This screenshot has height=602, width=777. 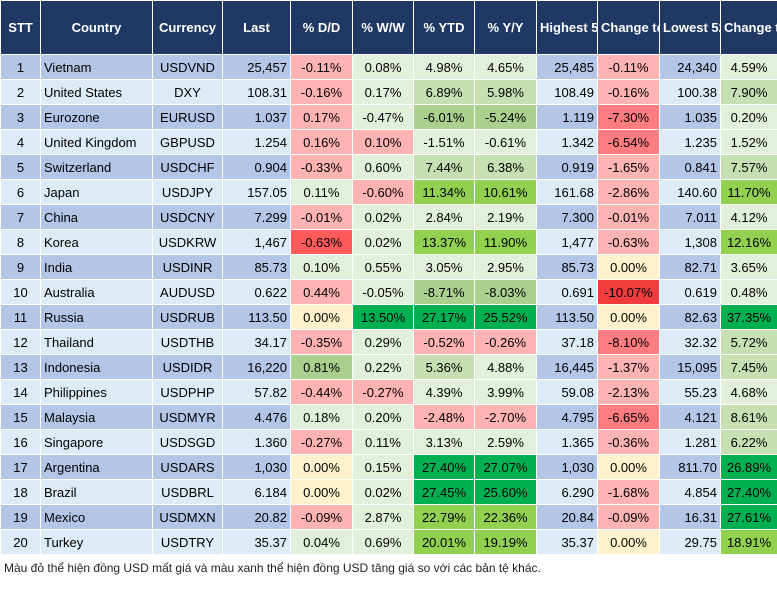 What do you see at coordinates (256, 292) in the screenshot?
I see `cell-last: 0.622` at bounding box center [256, 292].